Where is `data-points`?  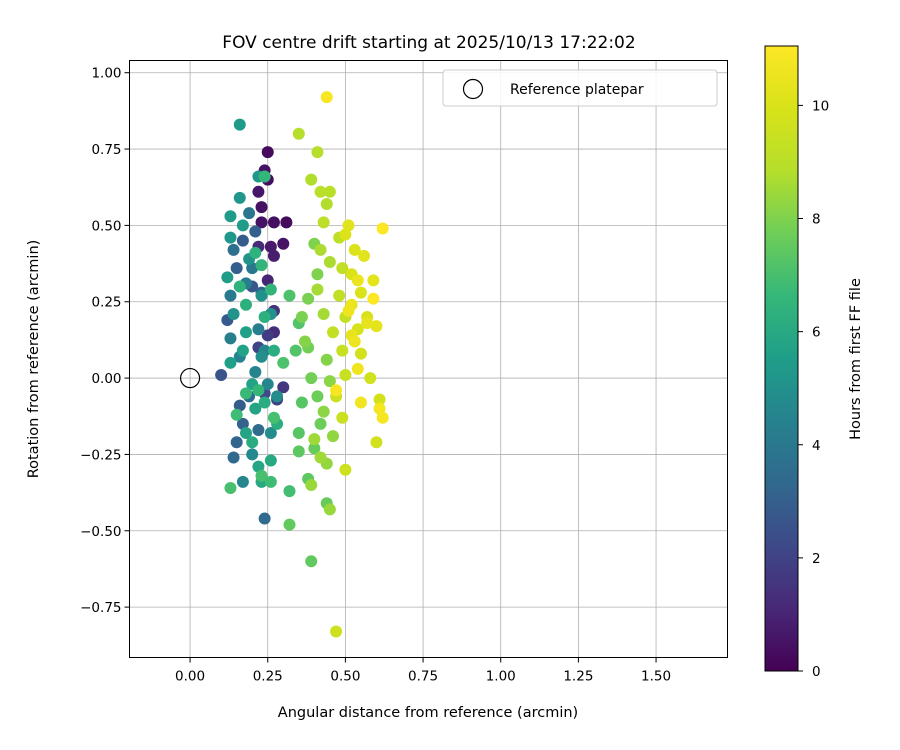
data-points is located at coordinates (302, 364).